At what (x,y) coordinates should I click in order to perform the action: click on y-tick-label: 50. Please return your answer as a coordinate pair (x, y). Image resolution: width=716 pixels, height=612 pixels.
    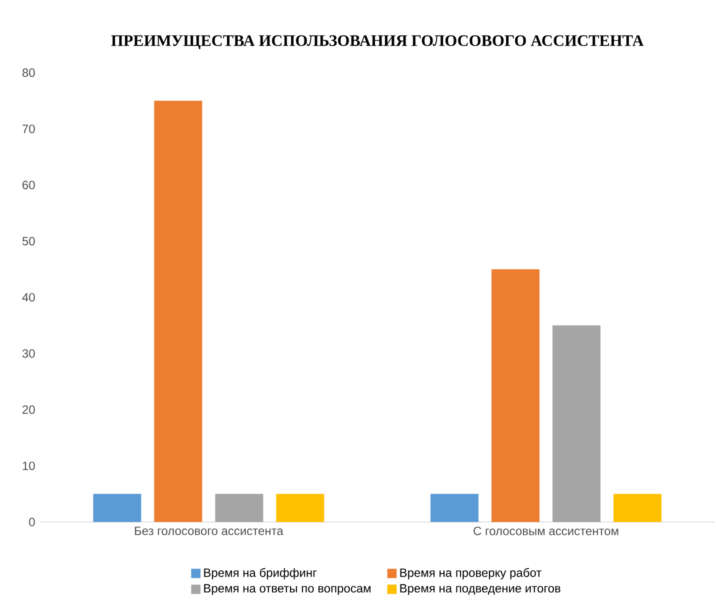
    Looking at the image, I should click on (28, 241).